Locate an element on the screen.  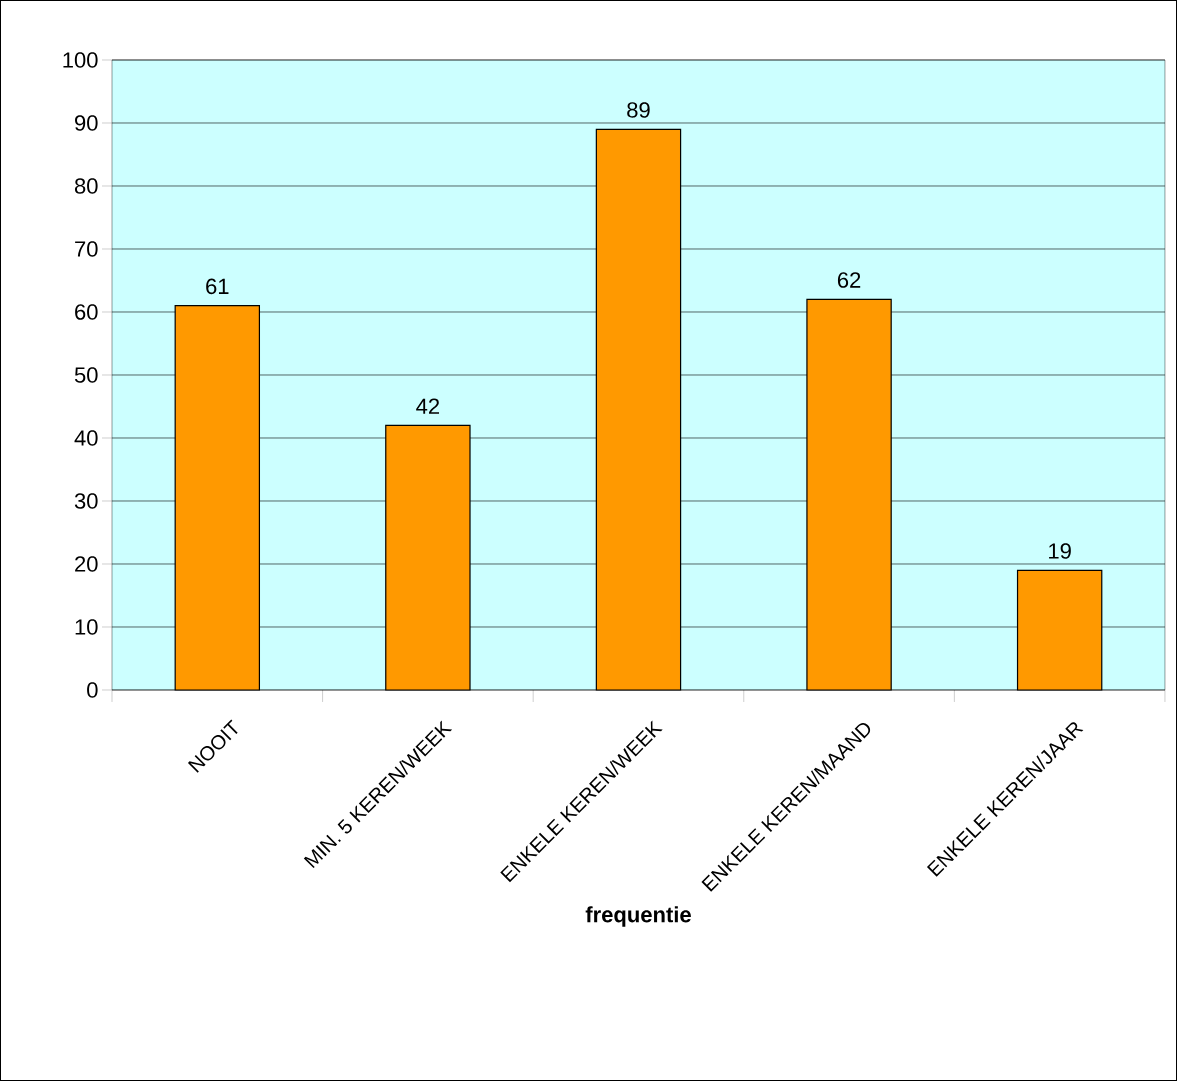
data-label: 19 is located at coordinates (1060, 551).